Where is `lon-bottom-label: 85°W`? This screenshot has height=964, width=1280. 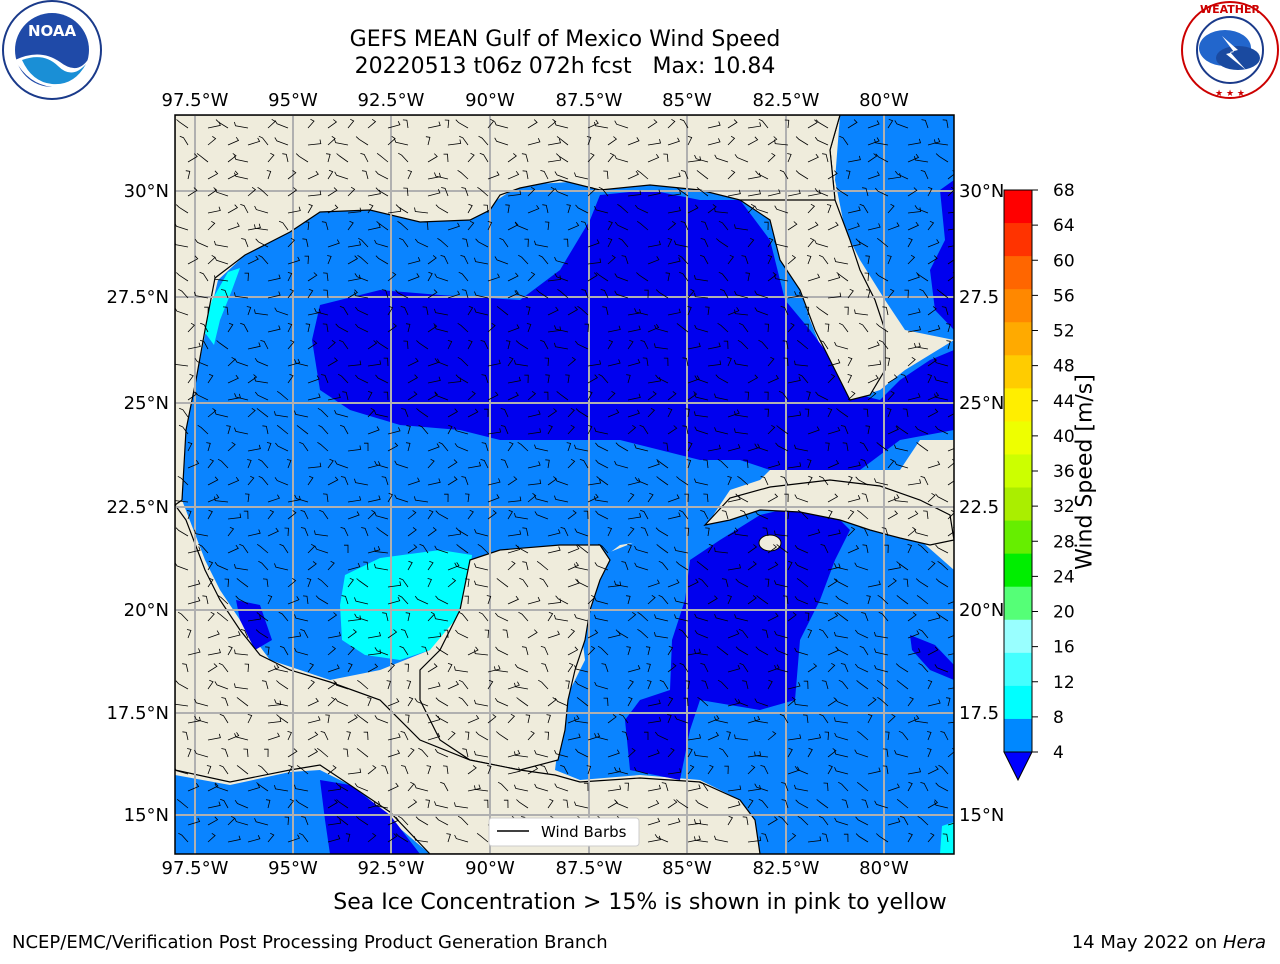 lon-bottom-label: 85°W is located at coordinates (687, 868).